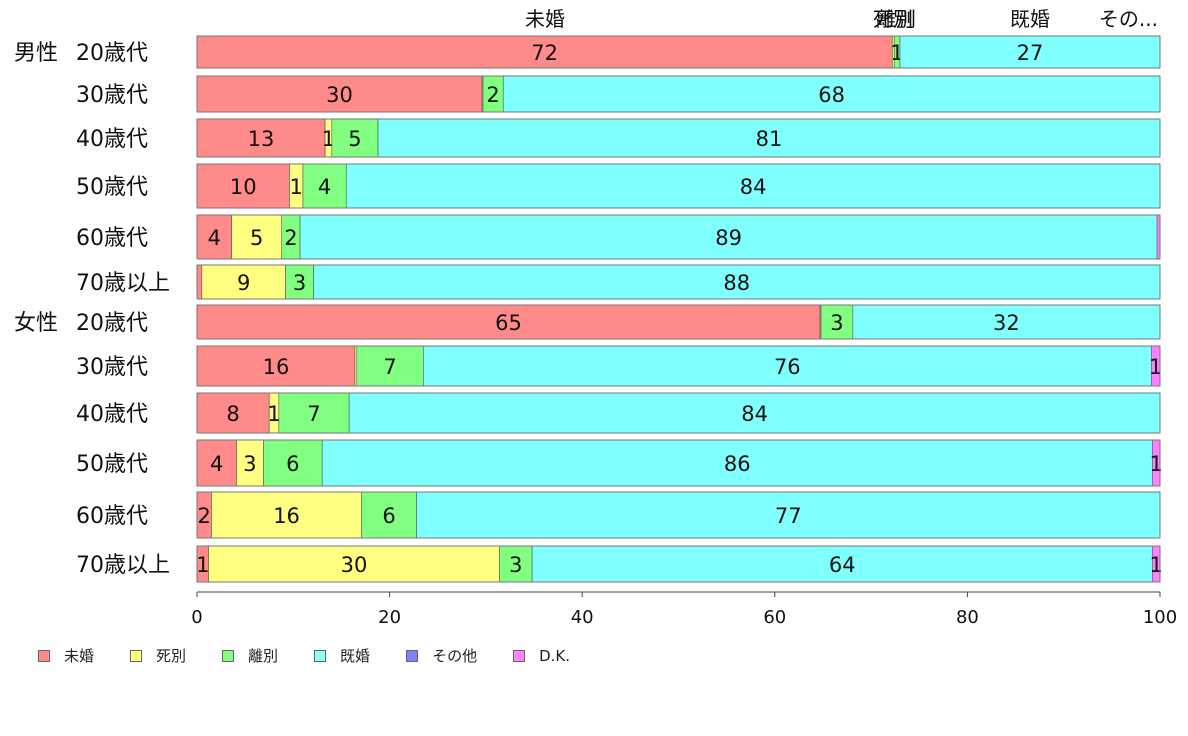 The width and height of the screenshot is (1188, 736). I want to click on legend-item: 離別, so click(250, 655).